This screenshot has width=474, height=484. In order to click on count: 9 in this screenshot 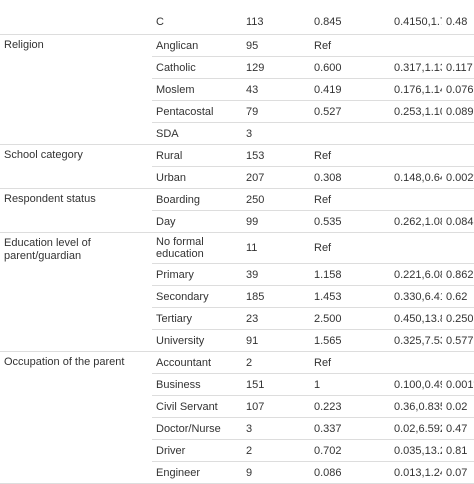, I will do `click(276, 472)`.